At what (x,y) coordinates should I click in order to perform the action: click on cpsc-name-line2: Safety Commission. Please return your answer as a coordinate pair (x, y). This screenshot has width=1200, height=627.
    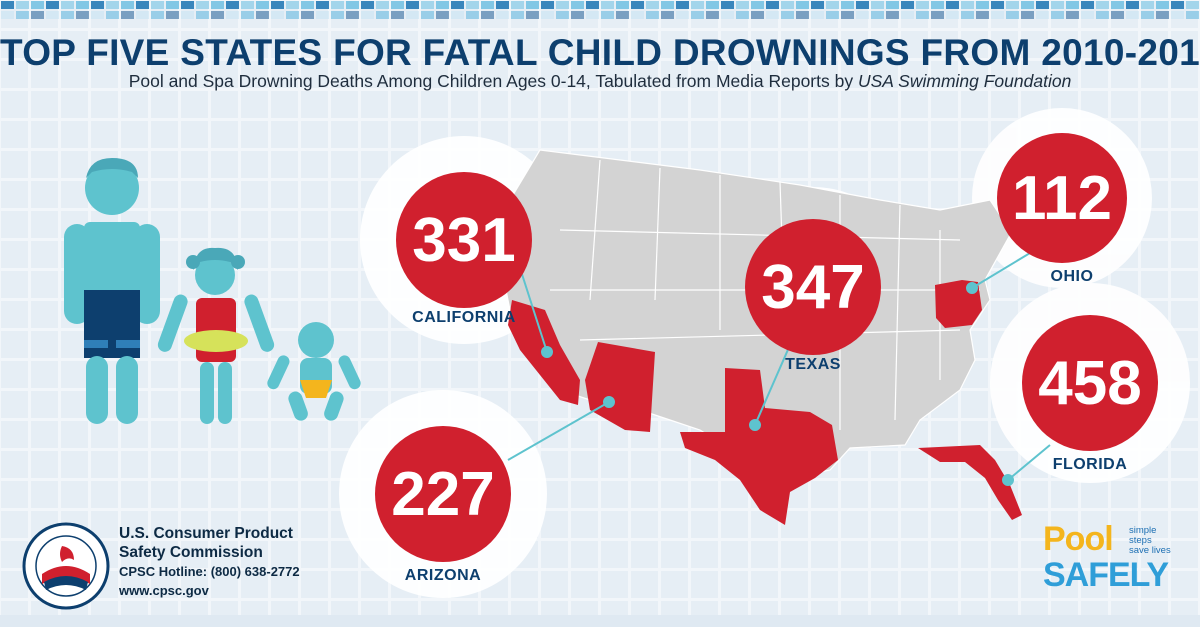
    Looking at the image, I should click on (191, 552).